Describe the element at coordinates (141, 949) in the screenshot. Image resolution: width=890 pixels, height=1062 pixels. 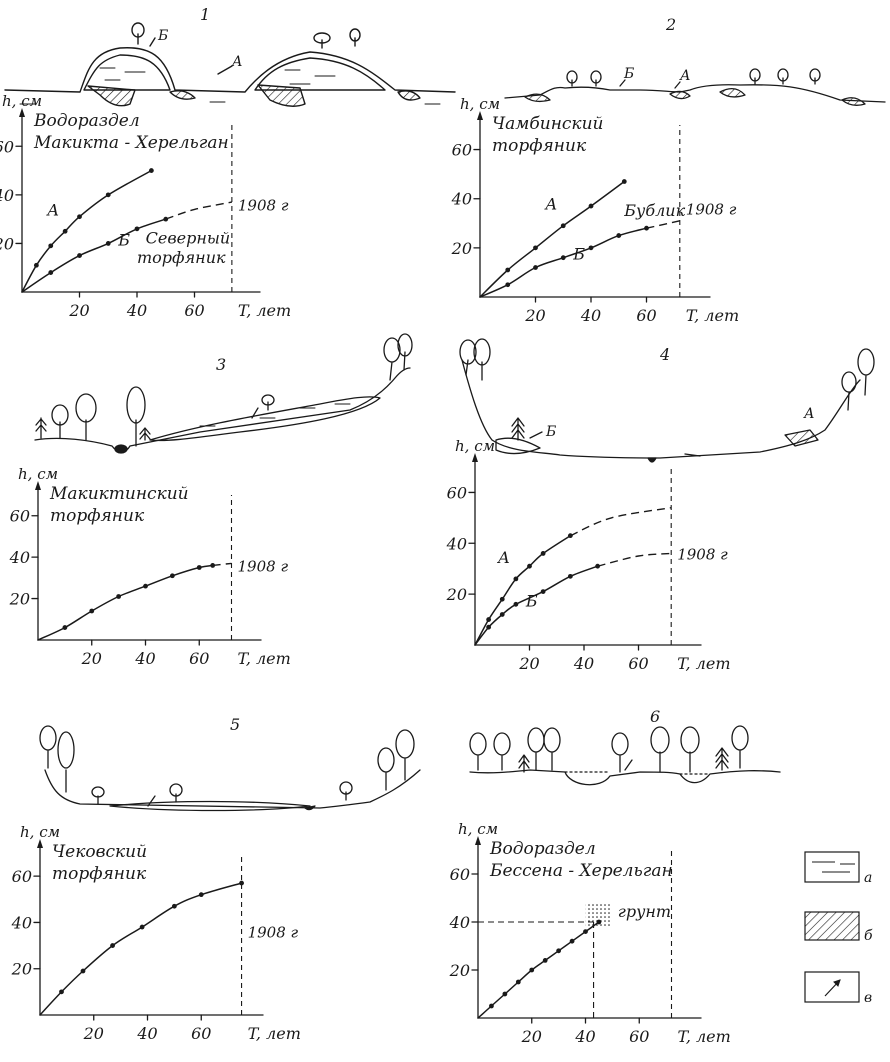
I see `chart-5-series-0-line` at that location.